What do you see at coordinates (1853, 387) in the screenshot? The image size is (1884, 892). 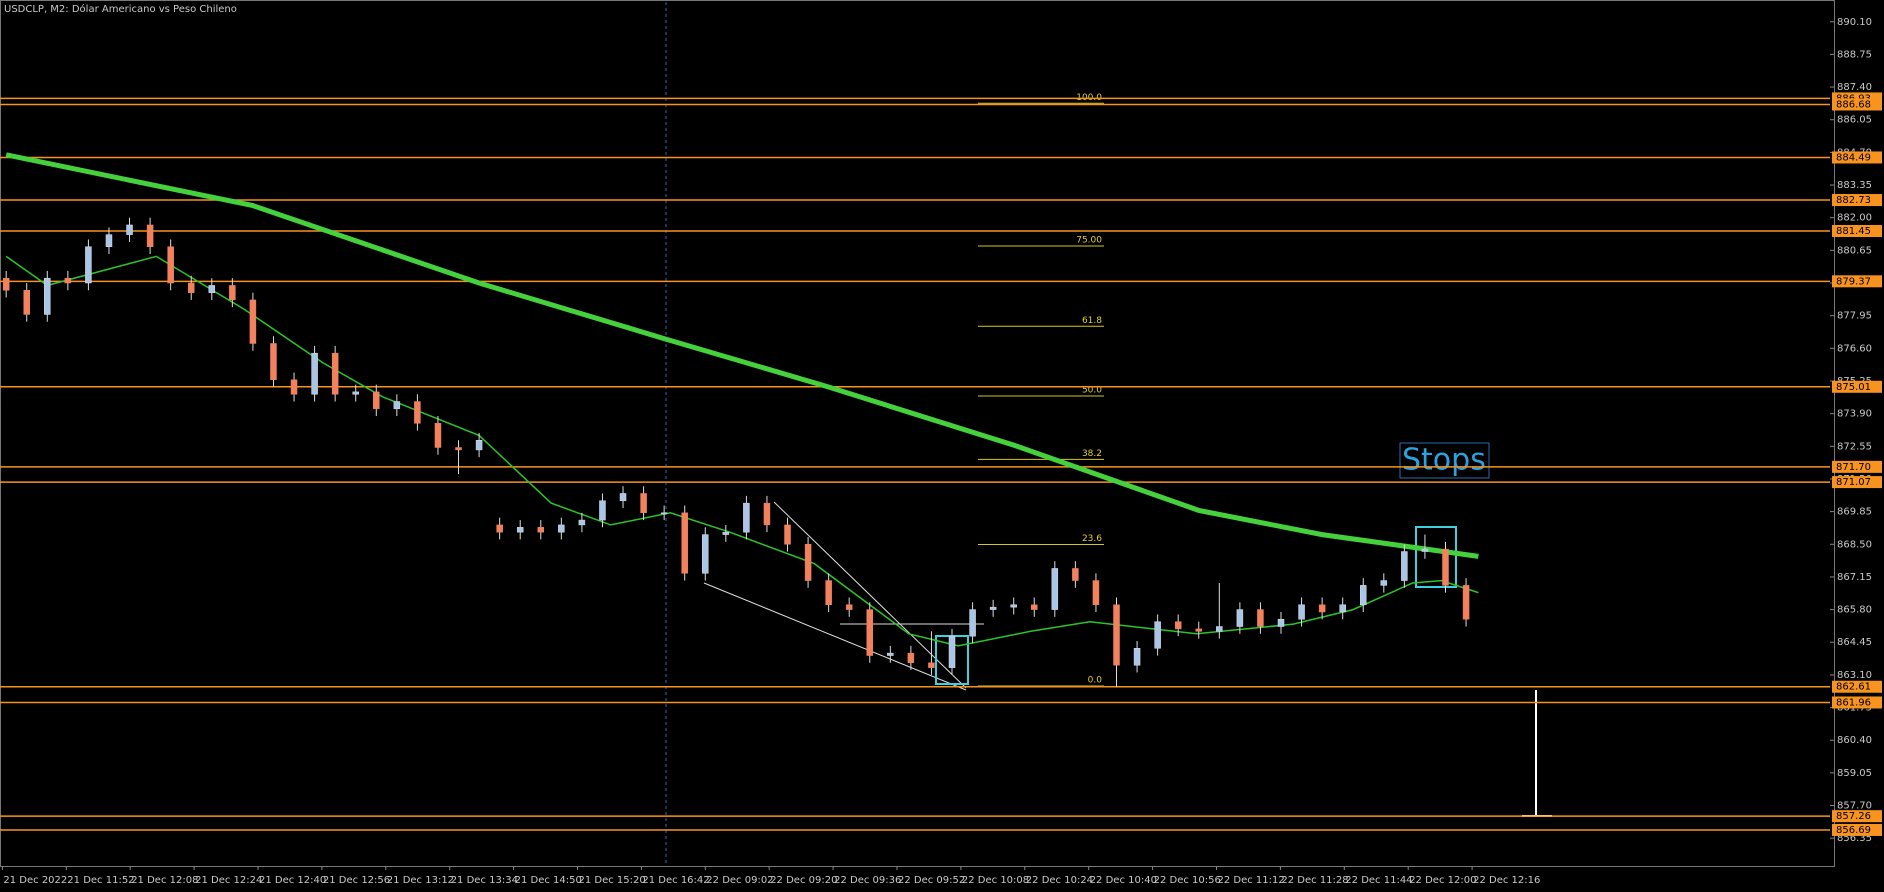 I see `price-level-label: 875.01` at bounding box center [1853, 387].